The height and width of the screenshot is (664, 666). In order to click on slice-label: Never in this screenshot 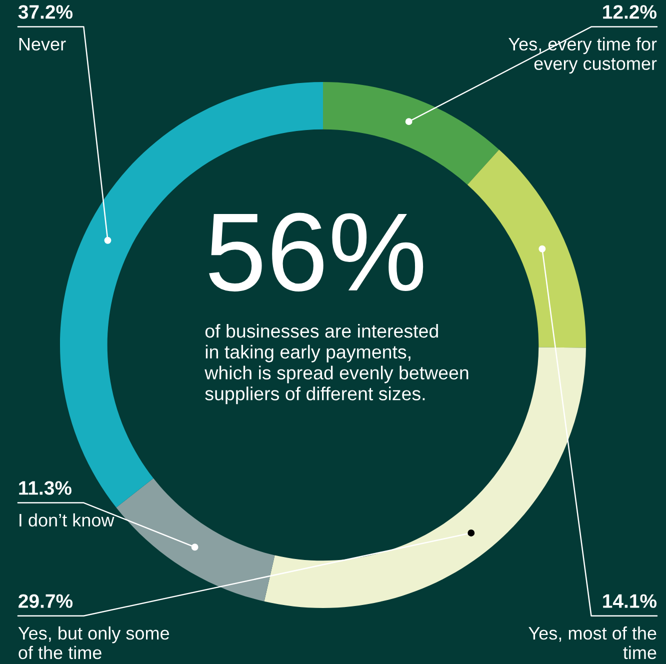, I will do `click(42, 44)`.